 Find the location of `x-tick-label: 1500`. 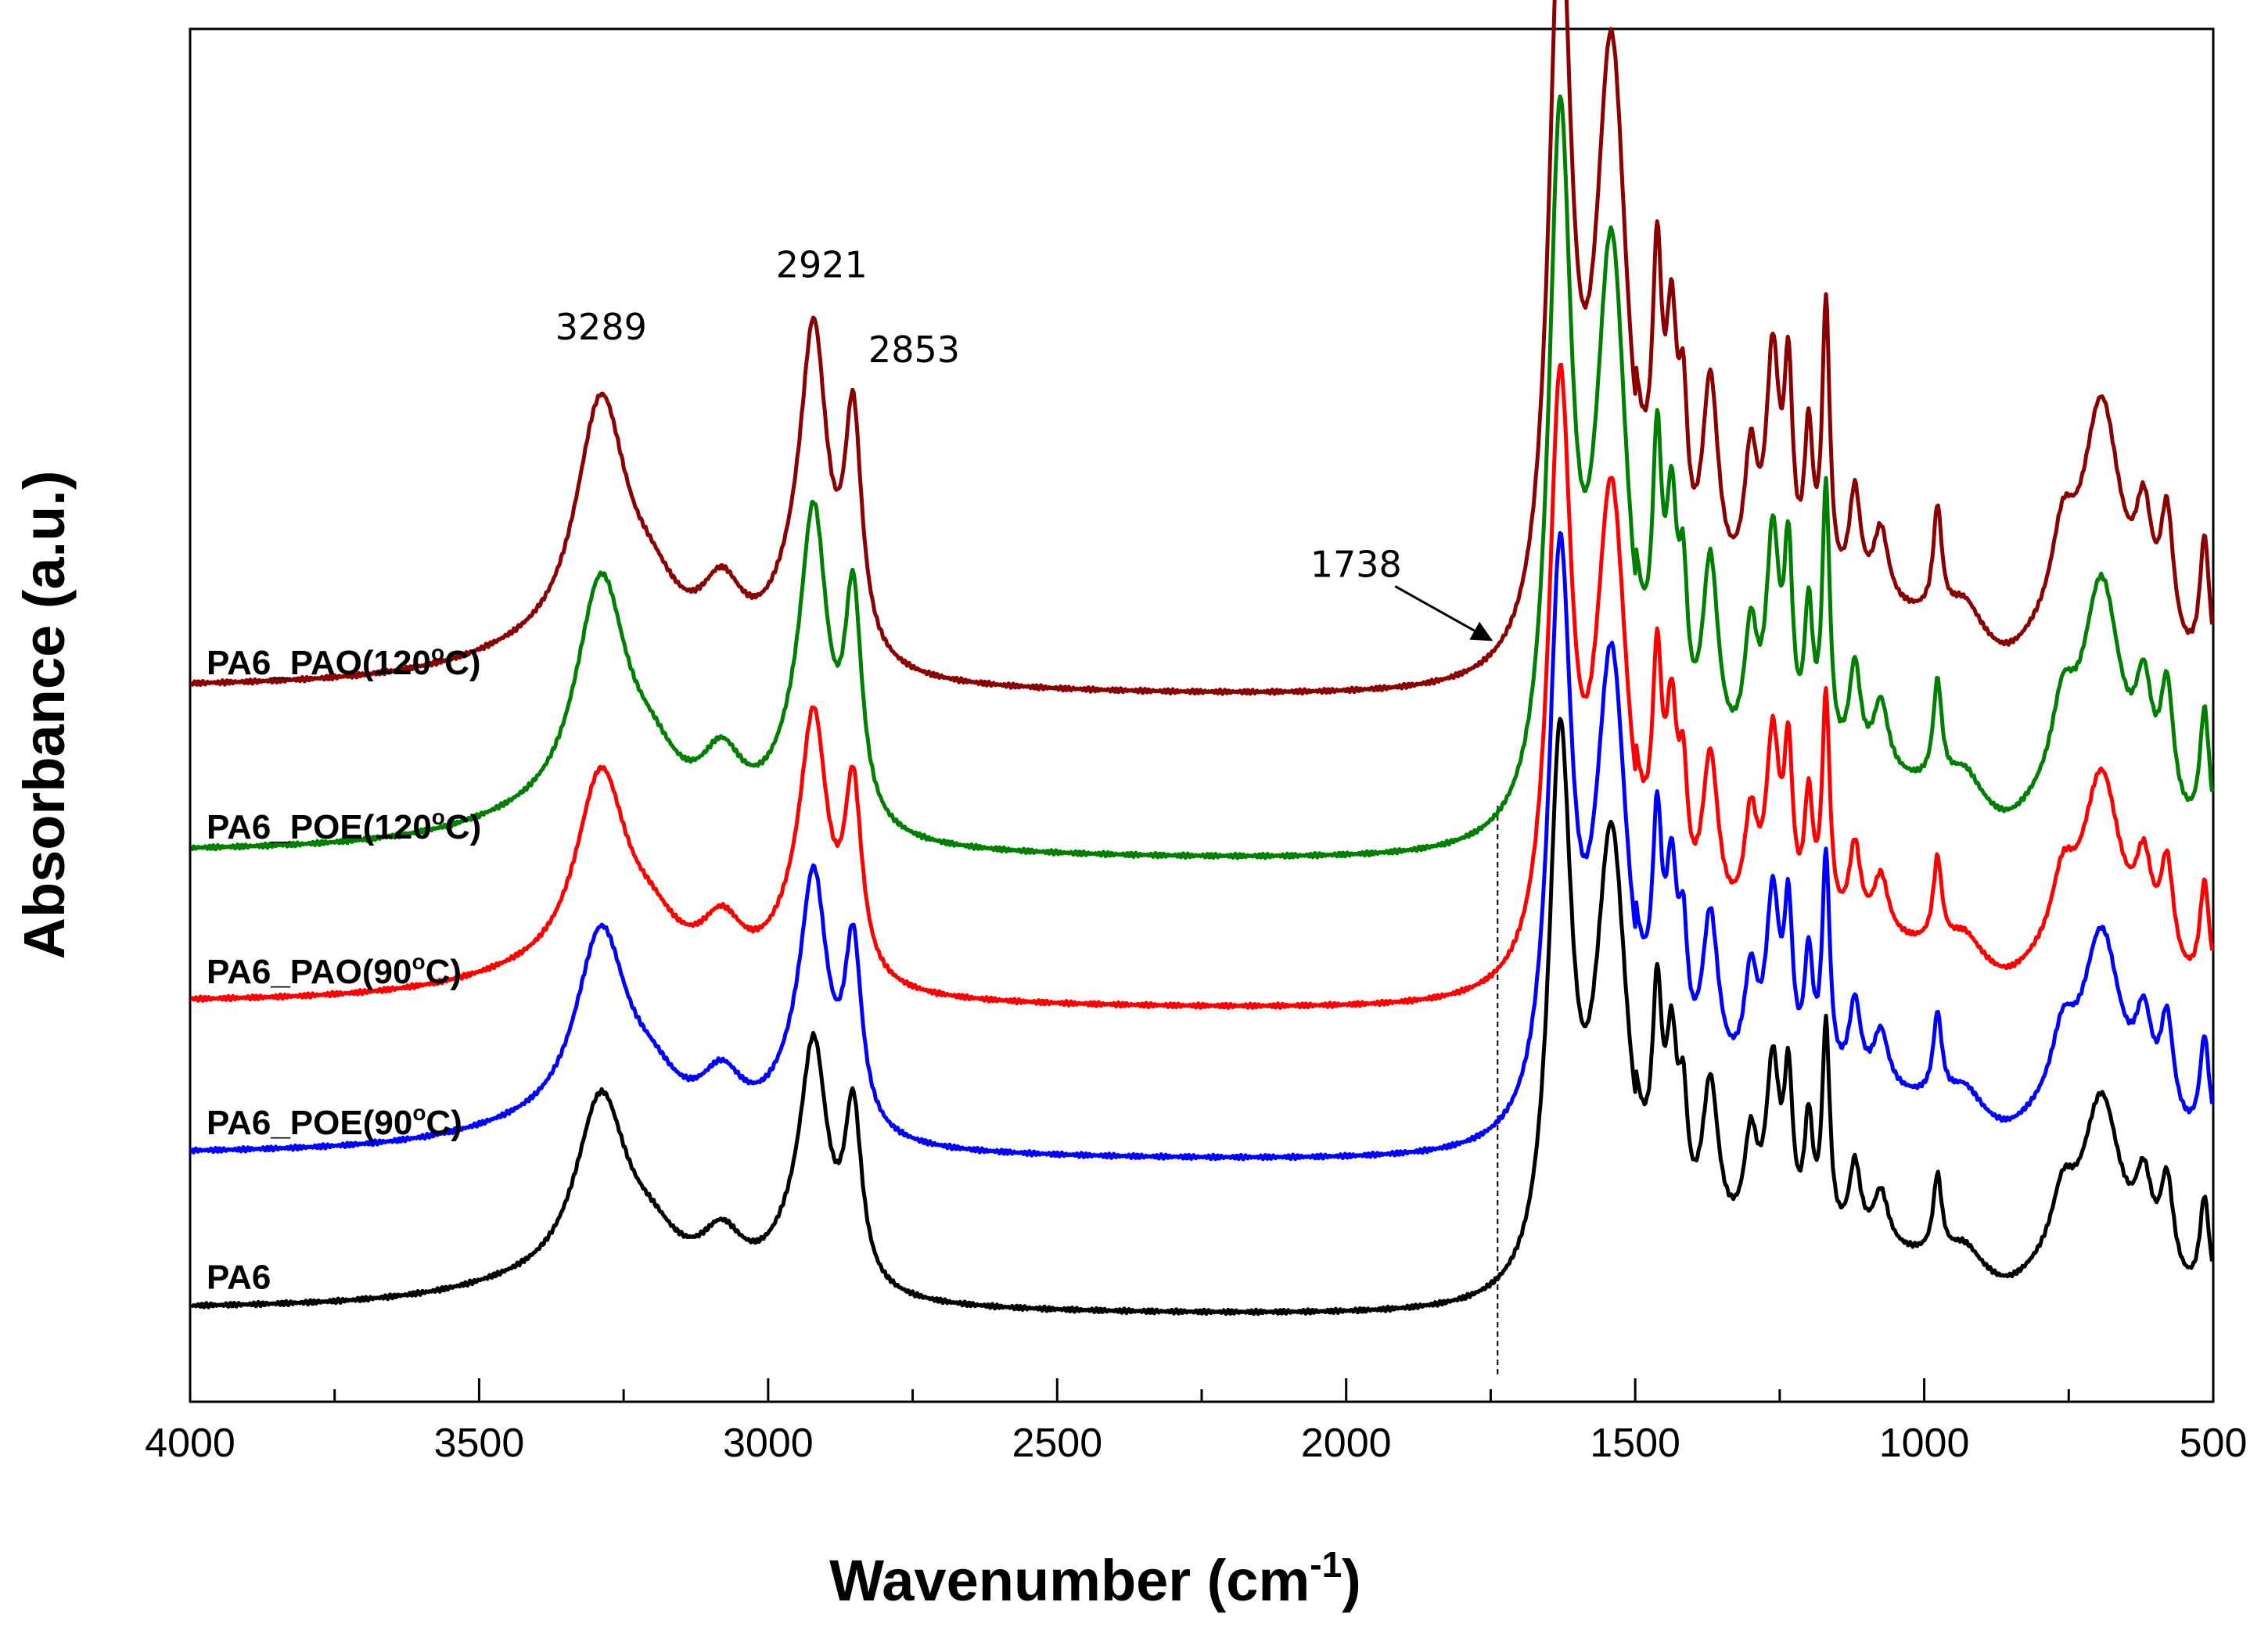

x-tick-label: 1500 is located at coordinates (1635, 1443).